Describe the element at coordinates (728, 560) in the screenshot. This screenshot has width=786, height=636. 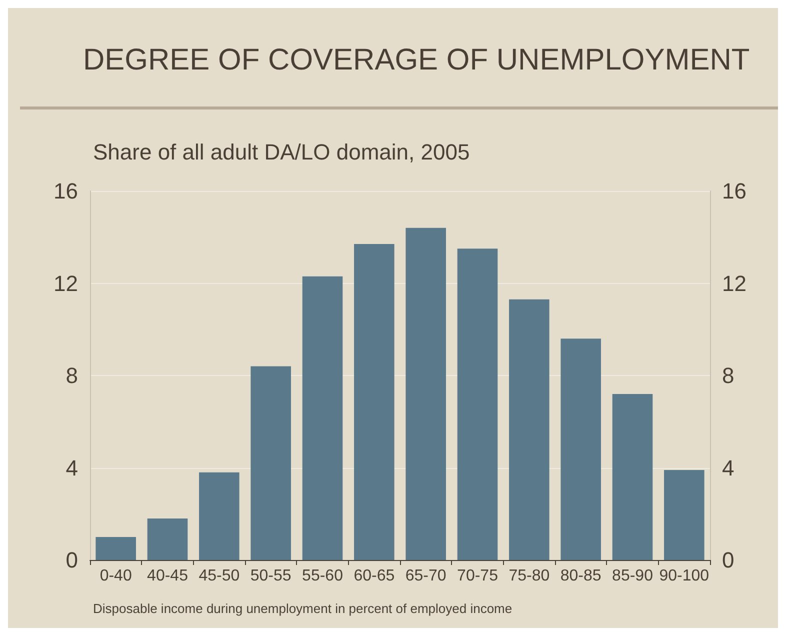
I see `y2-tick-label: 0` at that location.